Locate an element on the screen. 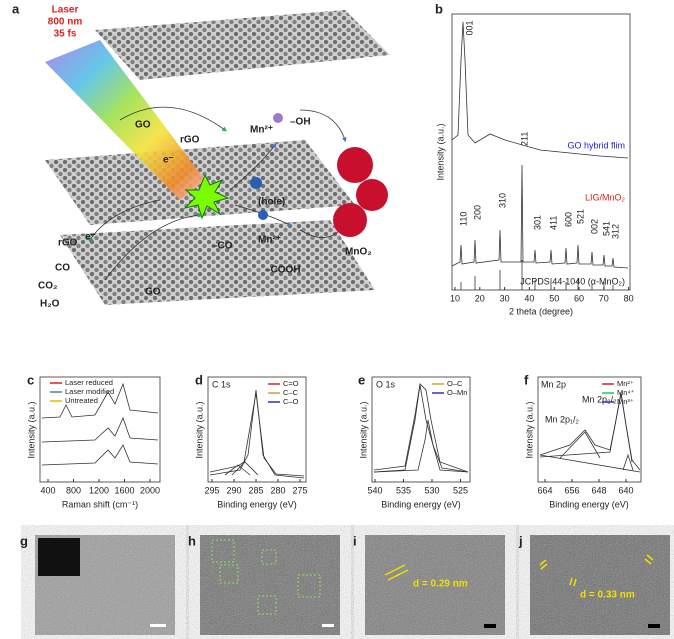  x-tick-label: 30 is located at coordinates (505, 298).